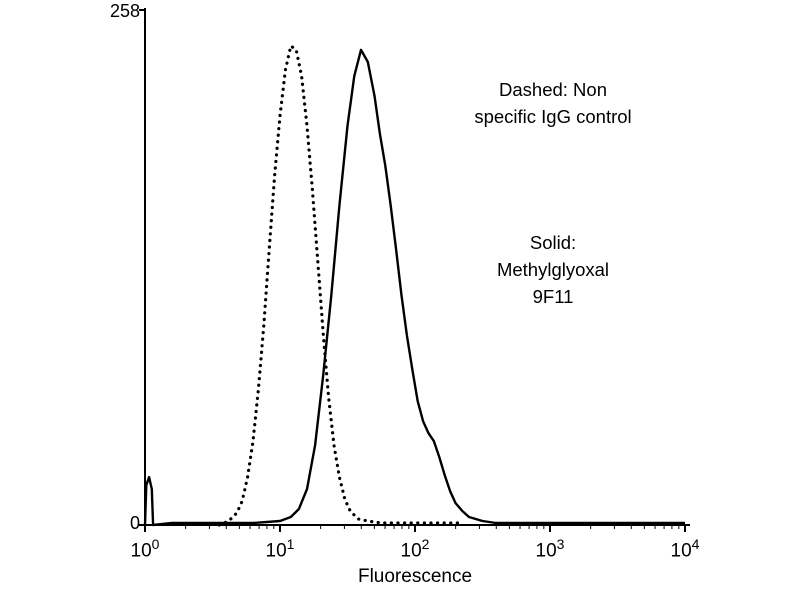 This screenshot has height=600, width=800. I want to click on x-tick-exponent: 3, so click(560, 544).